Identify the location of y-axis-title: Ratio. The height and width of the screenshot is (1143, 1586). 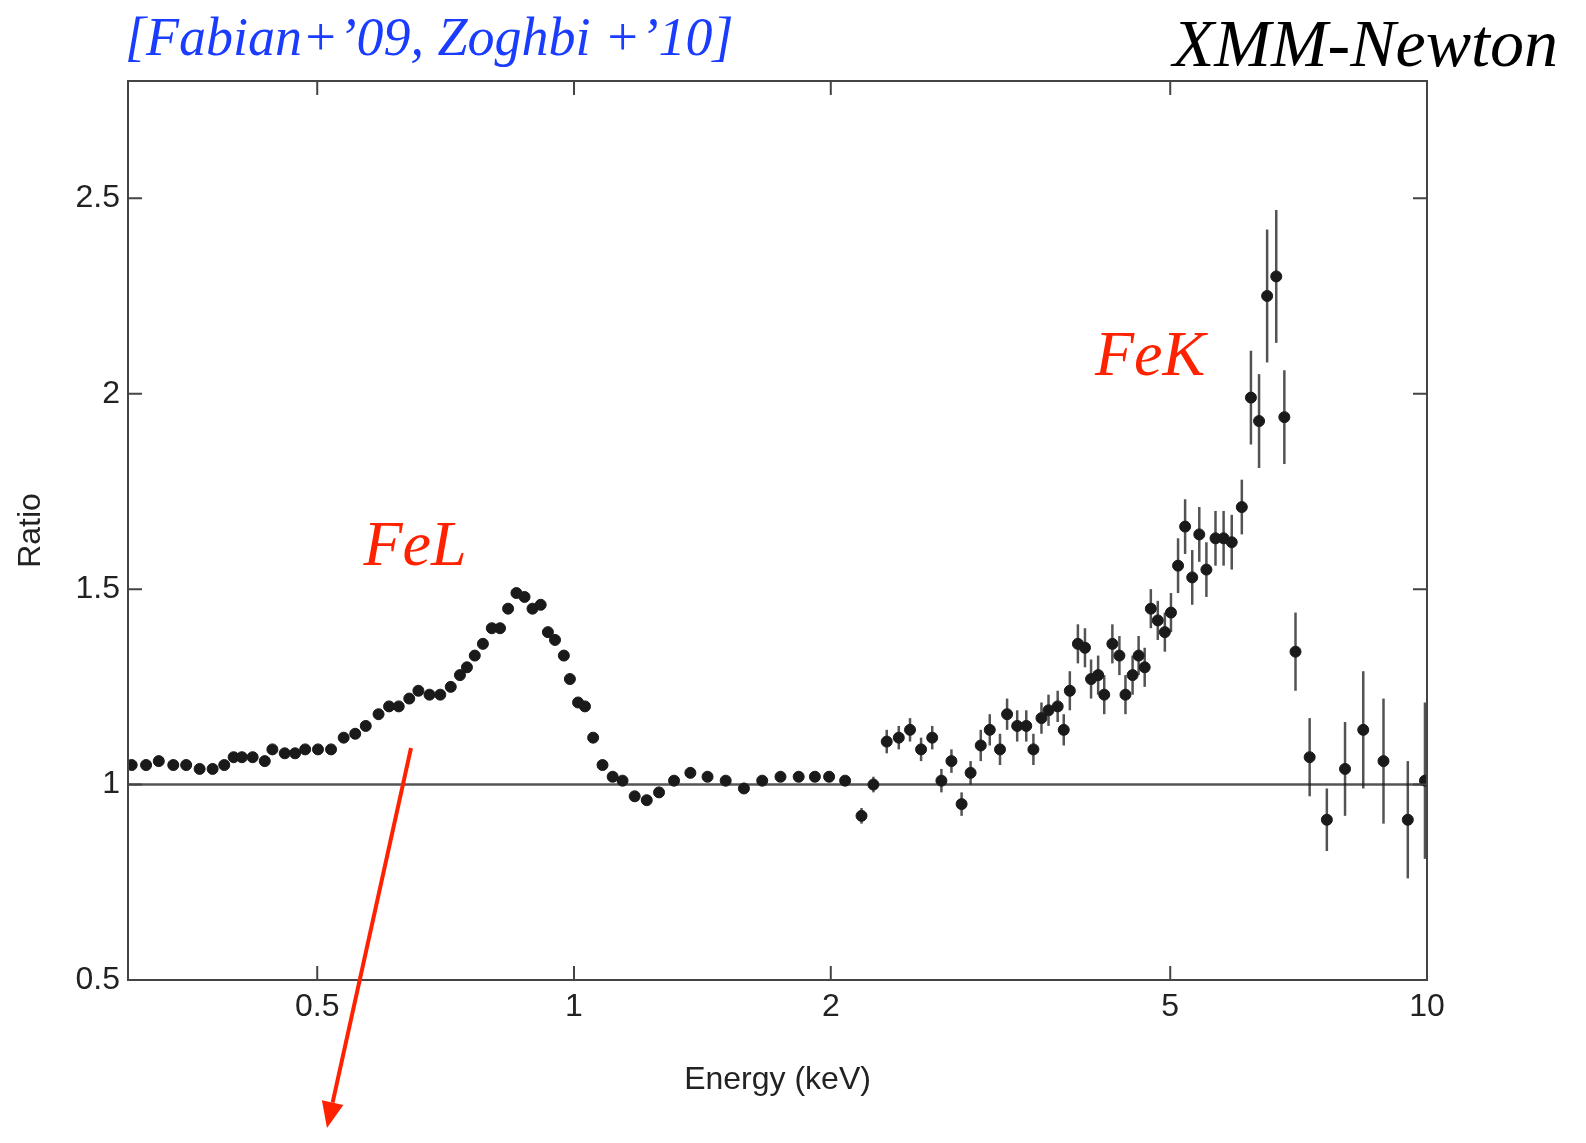
(29, 530).